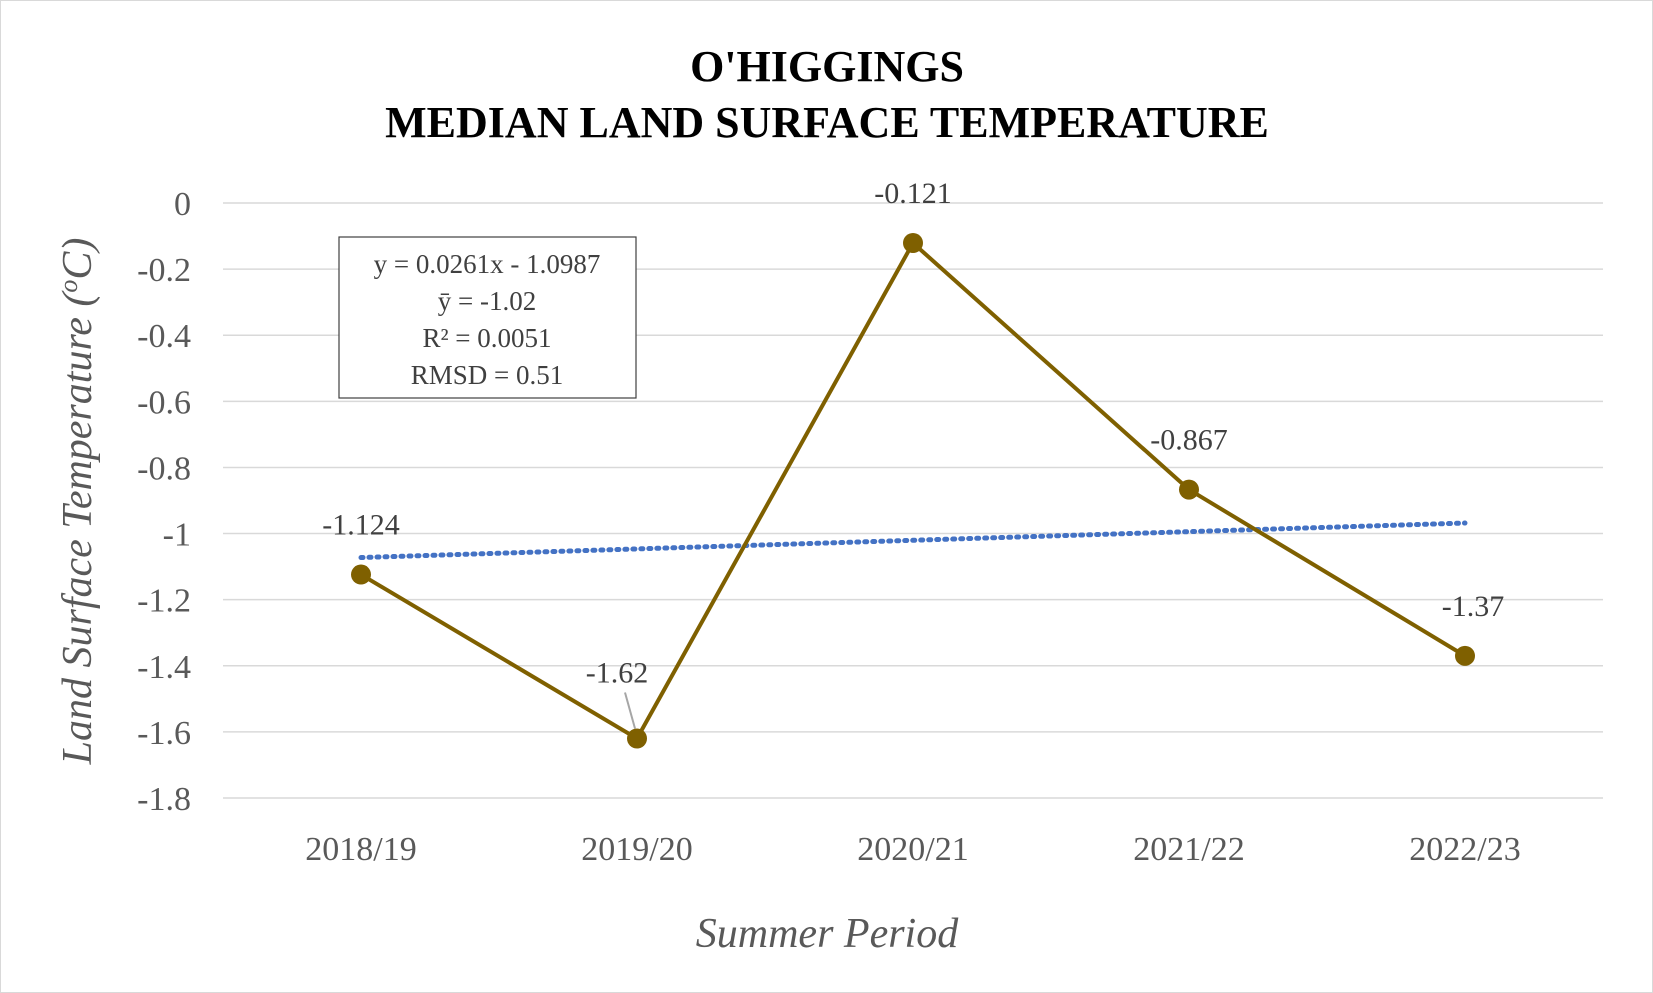  I want to click on y-tick-label: -0.4, so click(164, 336).